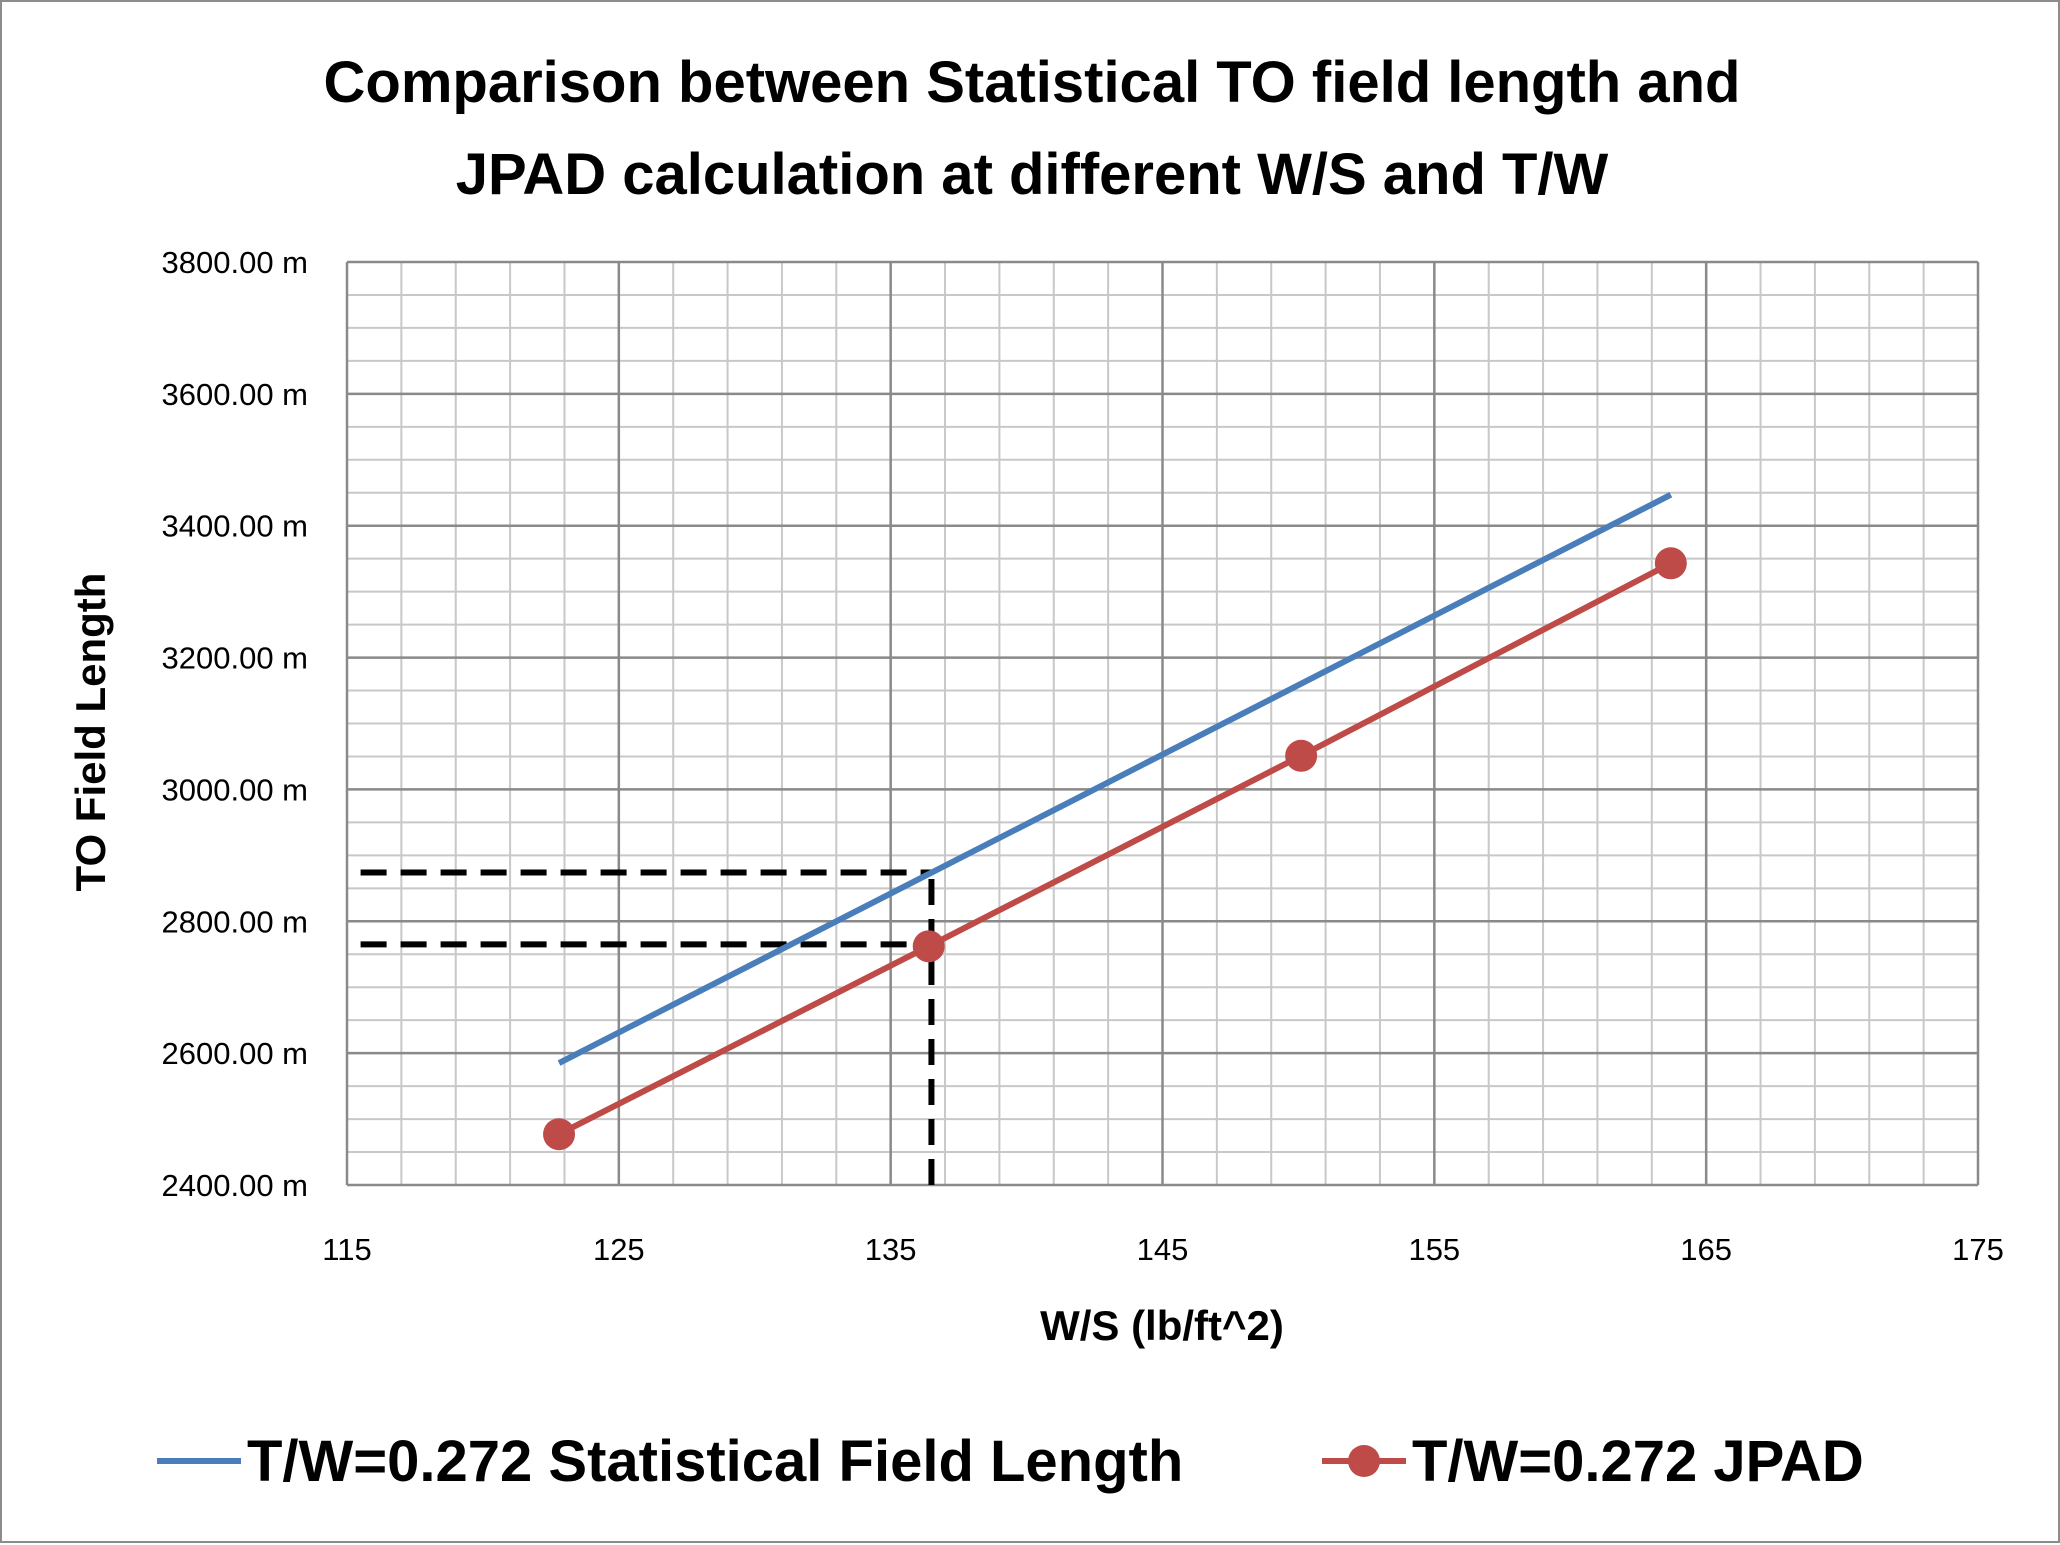 The image size is (2060, 1545). What do you see at coordinates (1638, 1461) in the screenshot?
I see `legend-label-series-2: T/W=0.272 JPAD` at bounding box center [1638, 1461].